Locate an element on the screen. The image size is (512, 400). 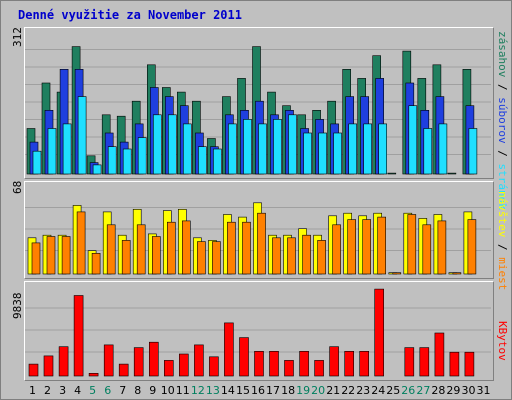
day-label-13: 13 is located at coordinates (212, 390).